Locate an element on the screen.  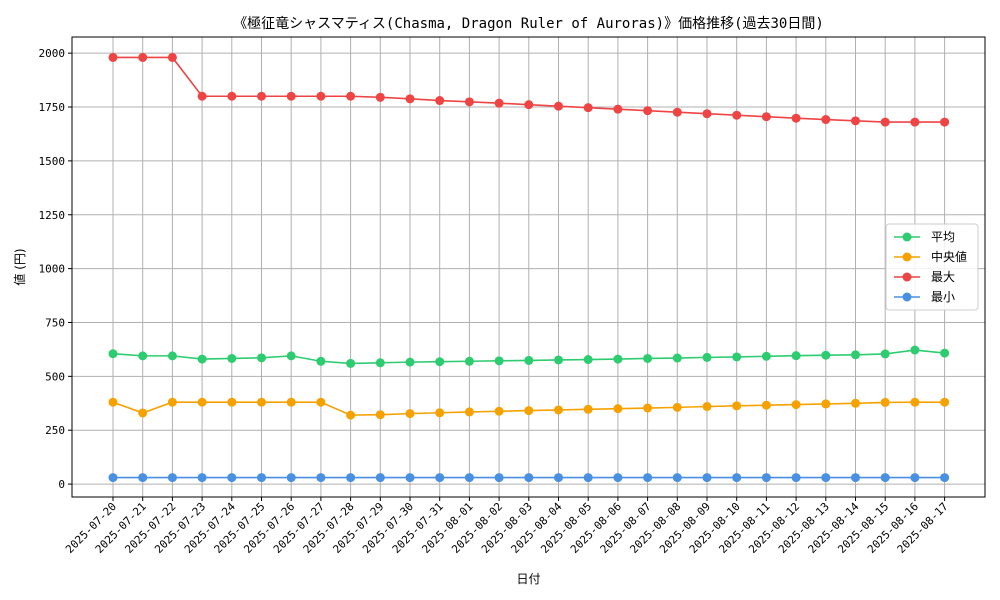
y-axis-ticks: 0 250 500 750 1000 1250 1500 1750 2000 is located at coordinates (55, 269).